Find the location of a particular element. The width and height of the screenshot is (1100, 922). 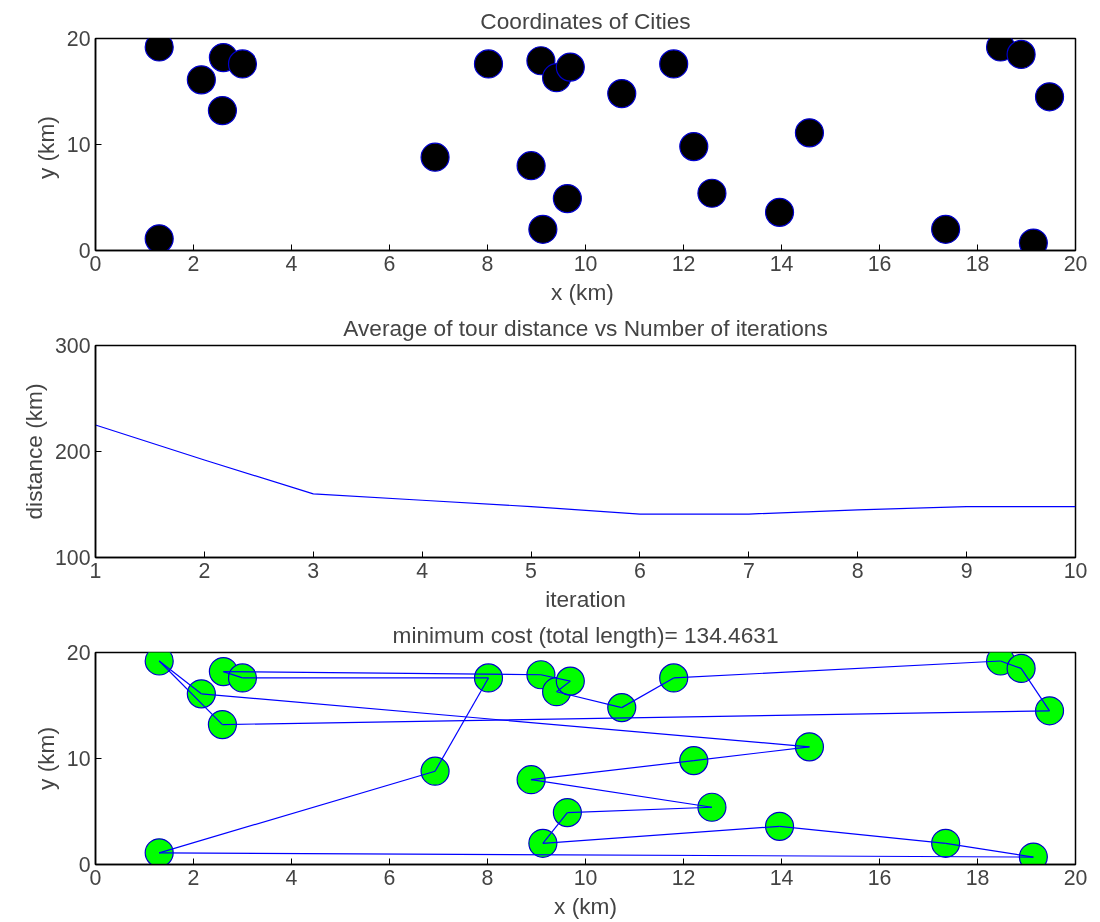

x-tick-label: 7 is located at coordinates (748, 570).